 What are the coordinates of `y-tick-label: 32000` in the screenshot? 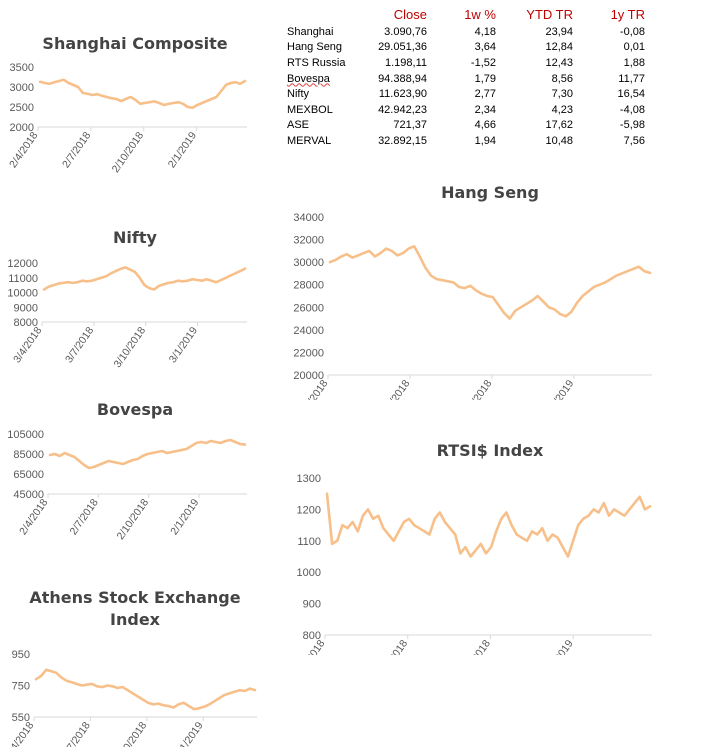 It's located at (308, 241).